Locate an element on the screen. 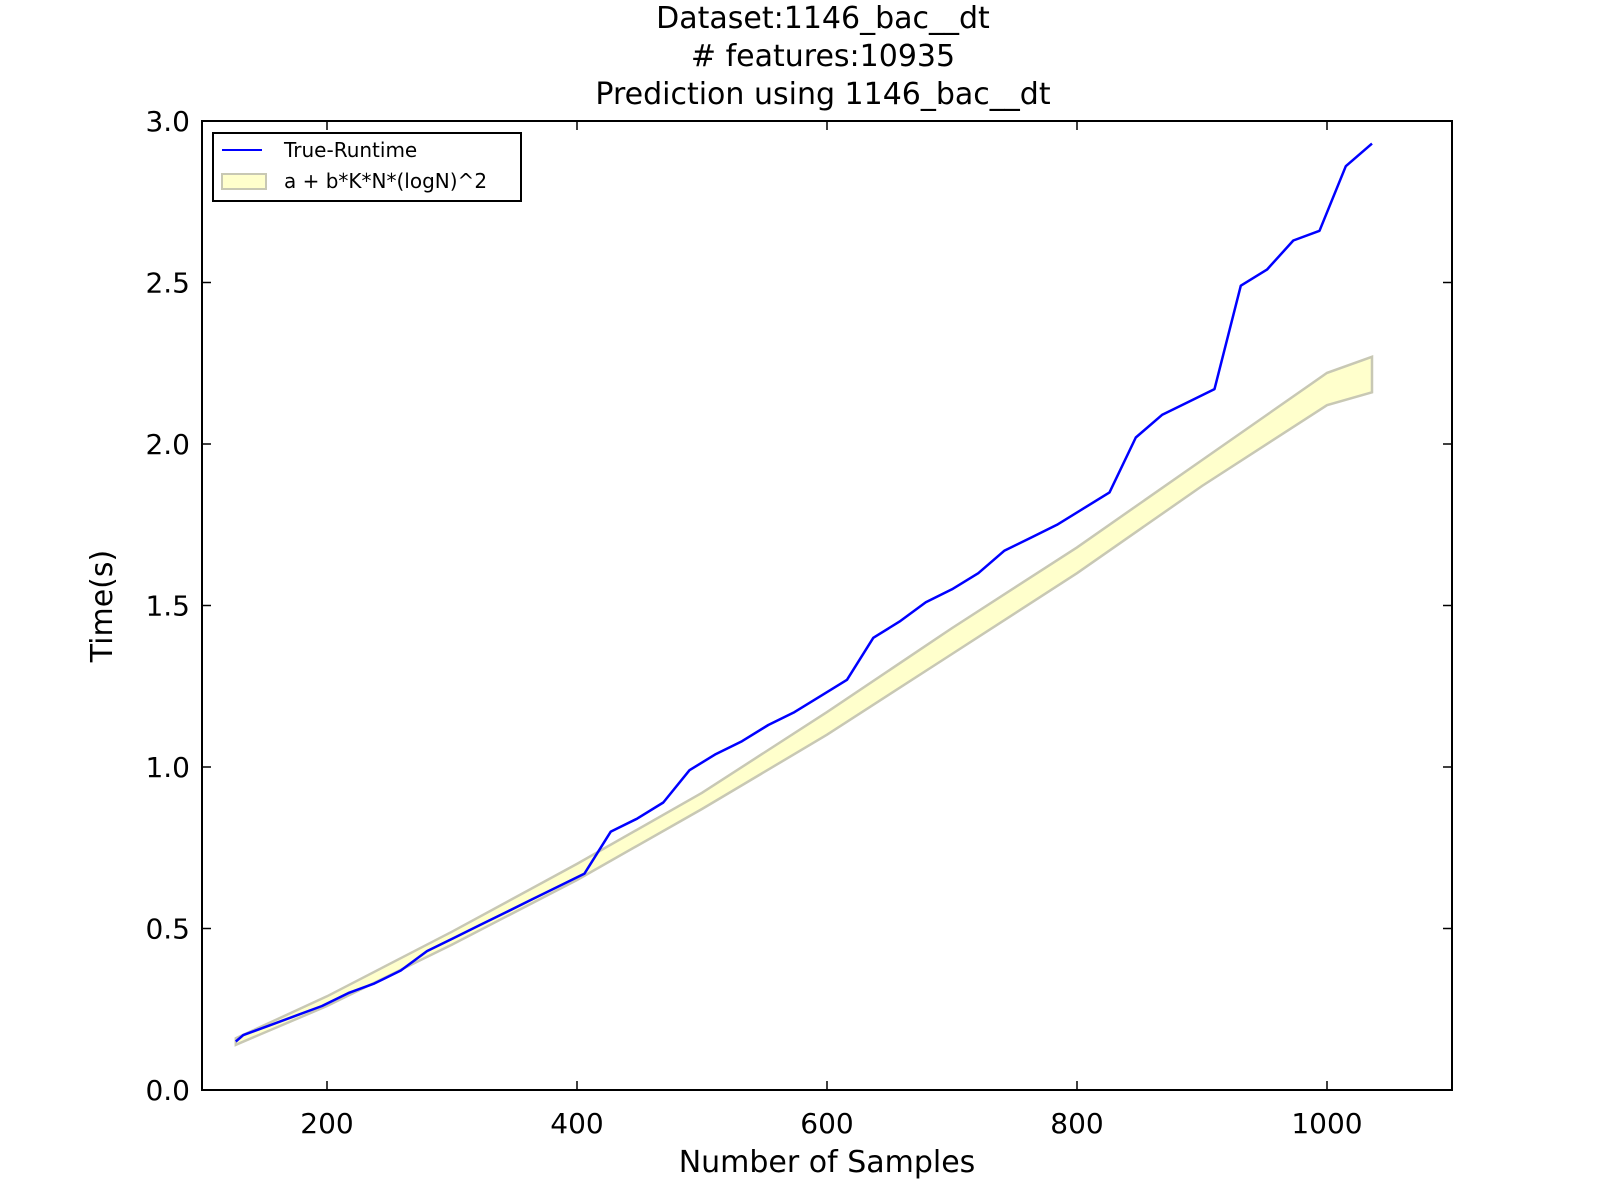 Image resolution: width=1600 pixels, height=1200 pixels. legend: True-Runtime a + b*K*N*(logN)^2 is located at coordinates (367, 167).